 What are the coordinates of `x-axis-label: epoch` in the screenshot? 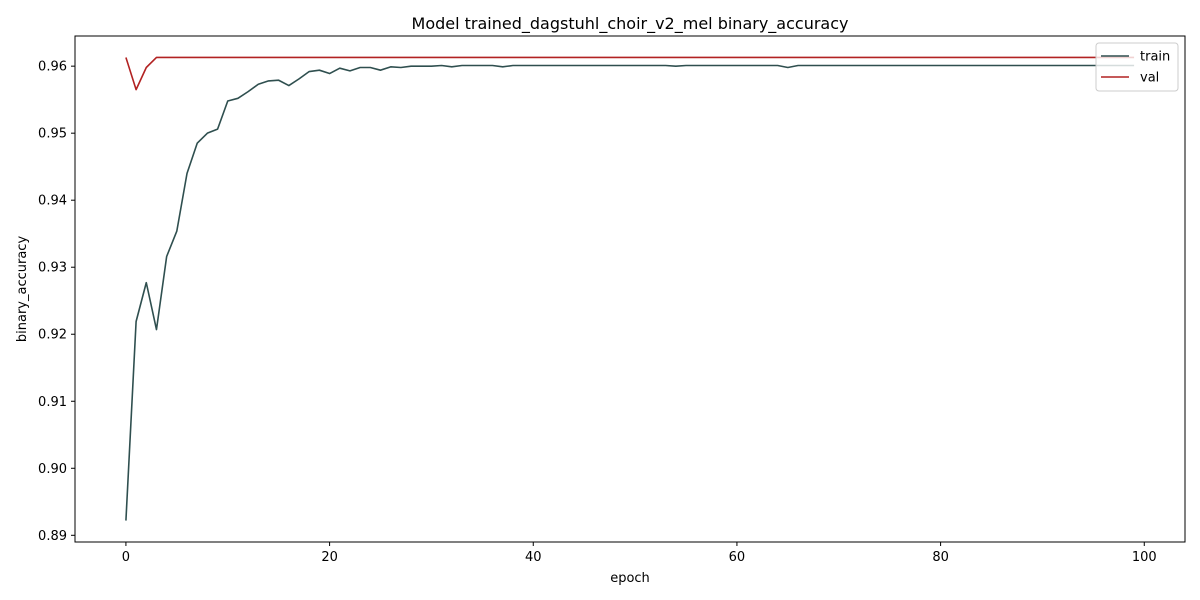 It's located at (630, 578).